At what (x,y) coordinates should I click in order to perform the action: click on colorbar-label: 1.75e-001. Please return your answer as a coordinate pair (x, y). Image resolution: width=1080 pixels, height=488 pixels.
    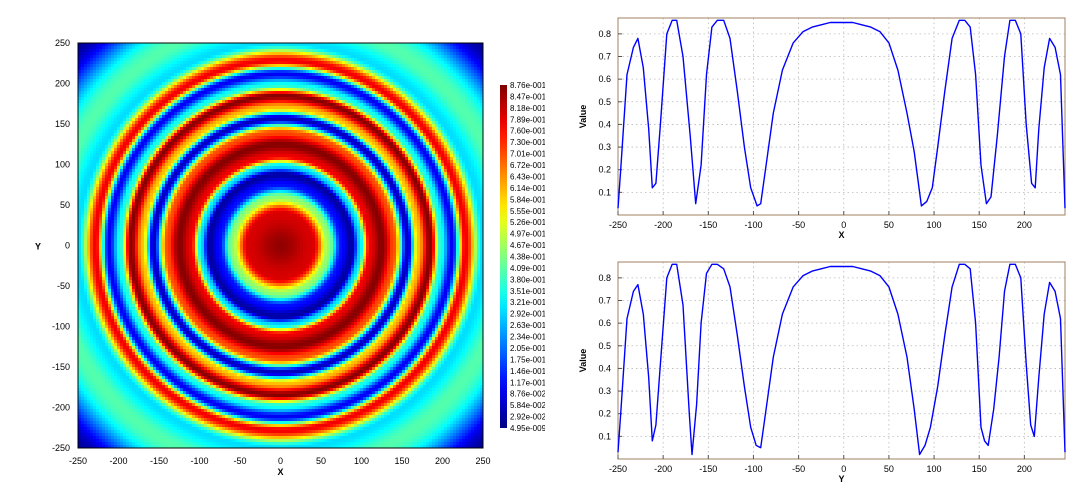
    Looking at the image, I should click on (527, 359).